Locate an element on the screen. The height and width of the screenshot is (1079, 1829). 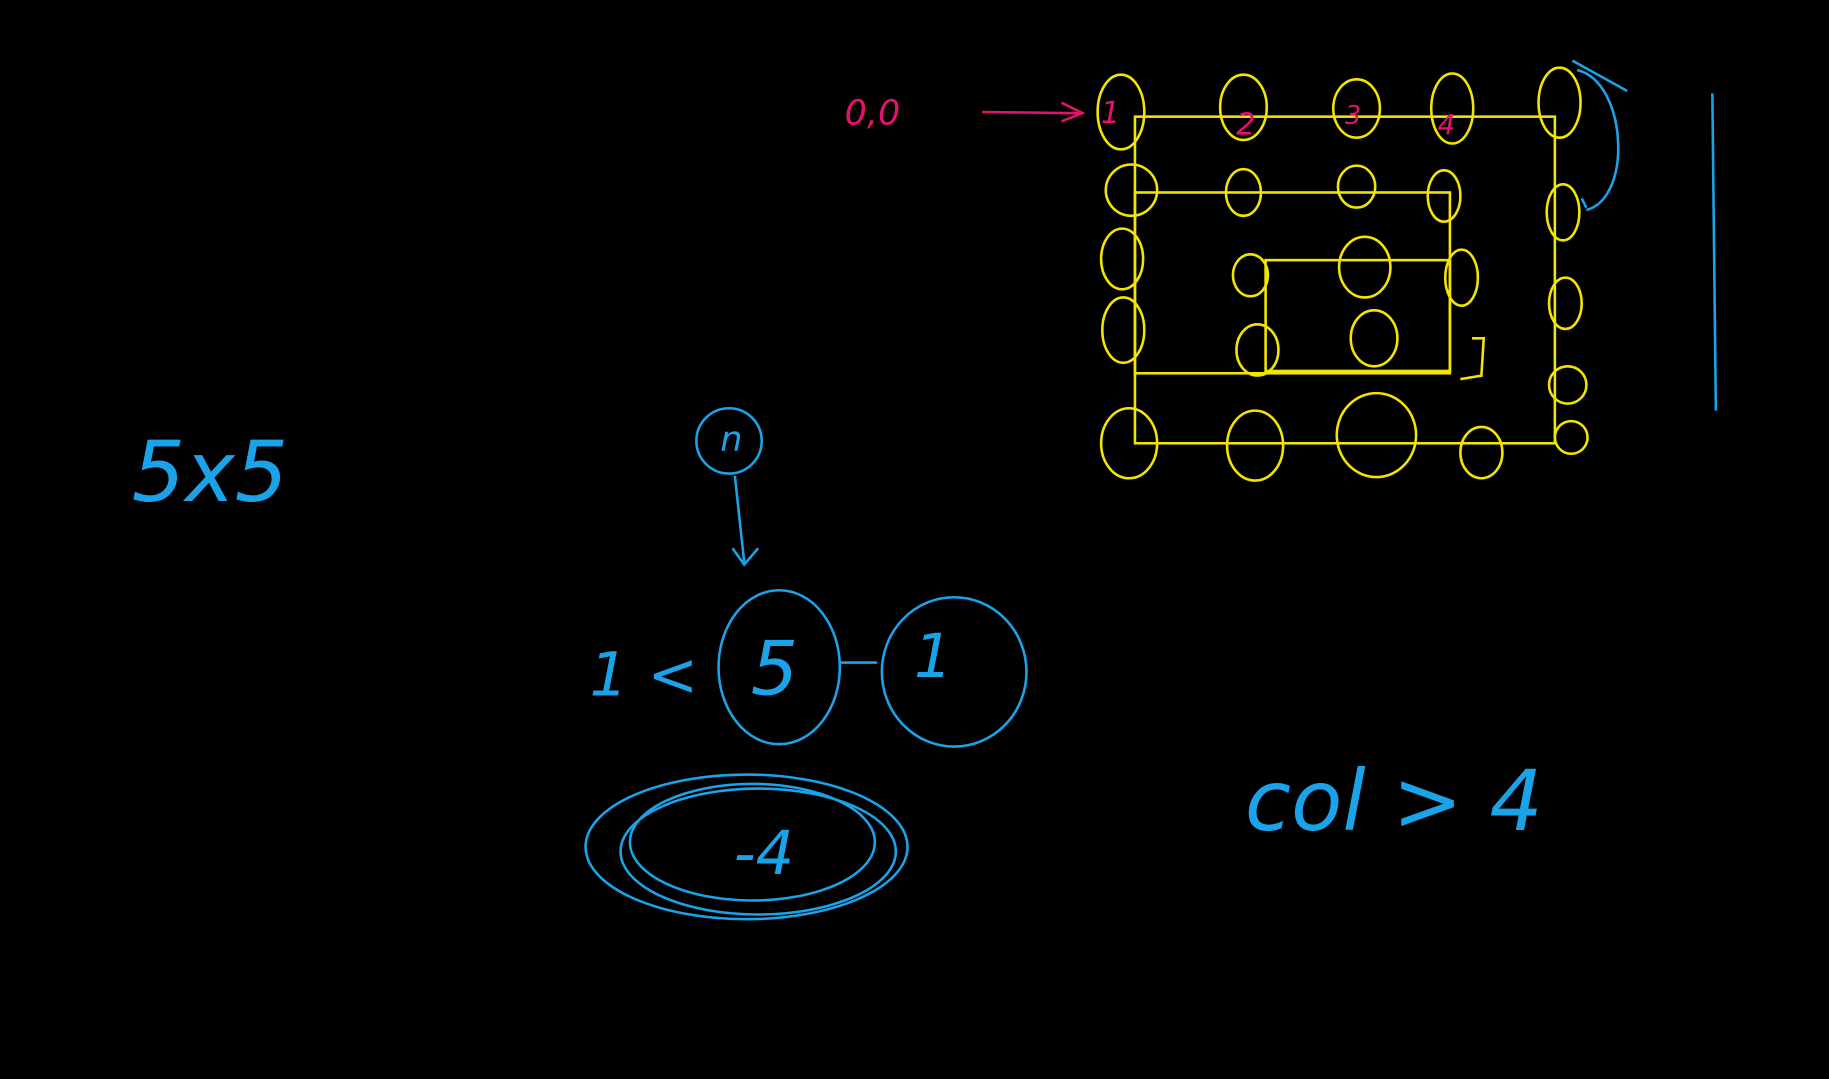
boundary-line is located at coordinates (1714, 252).